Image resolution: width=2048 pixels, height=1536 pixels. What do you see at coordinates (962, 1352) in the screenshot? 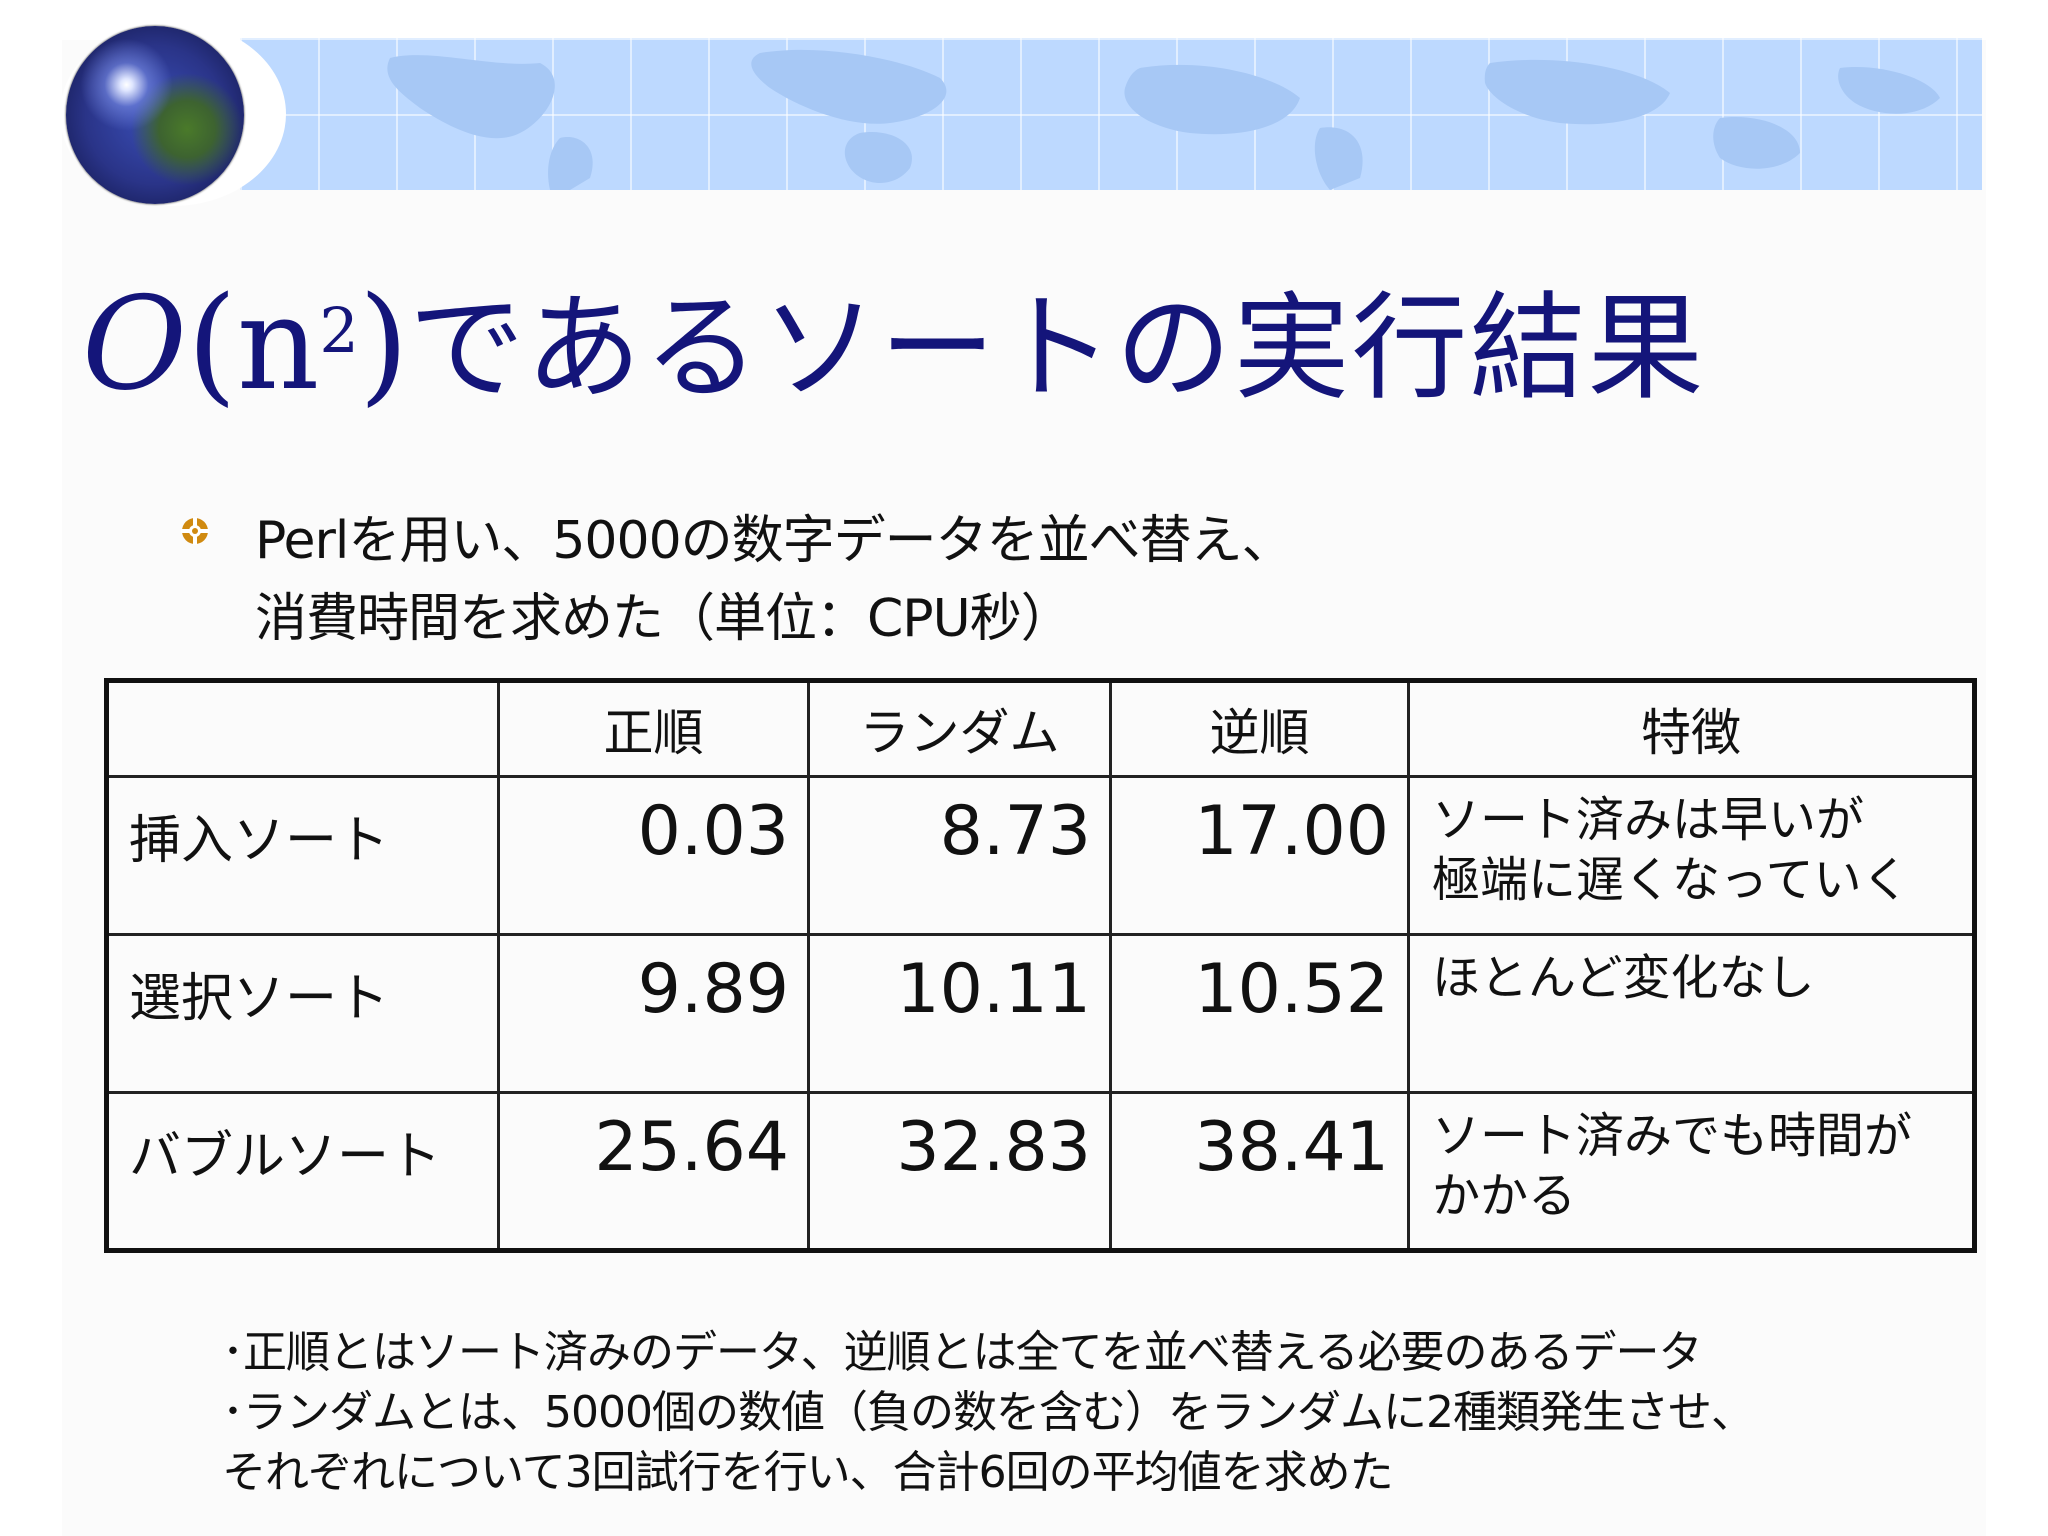
I see `footnote-line-1: ･正順とはソート済みのデータ、逆順とは全てを並べ替える必要のあるデータ` at bounding box center [962, 1352].